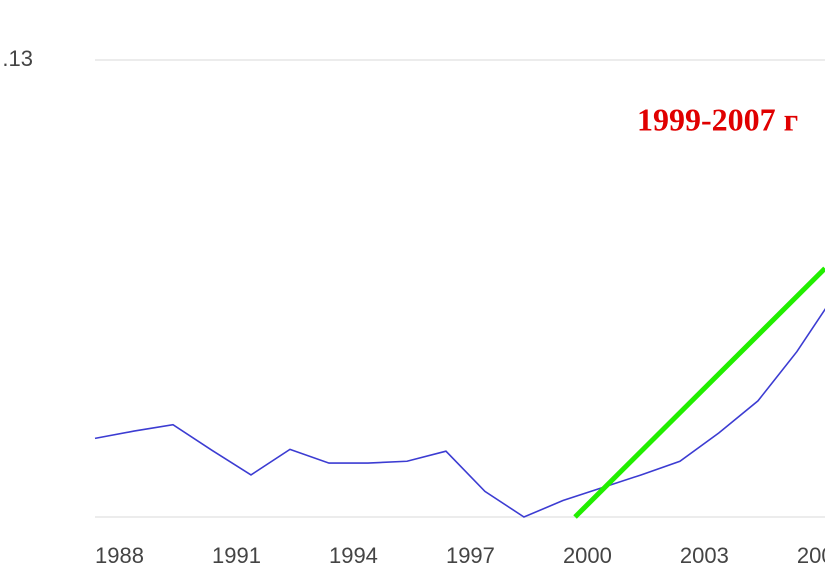 Image resolution: width=825 pixels, height=575 pixels. What do you see at coordinates (811, 555) in the screenshot?
I see `x-tick-label: 2006` at bounding box center [811, 555].